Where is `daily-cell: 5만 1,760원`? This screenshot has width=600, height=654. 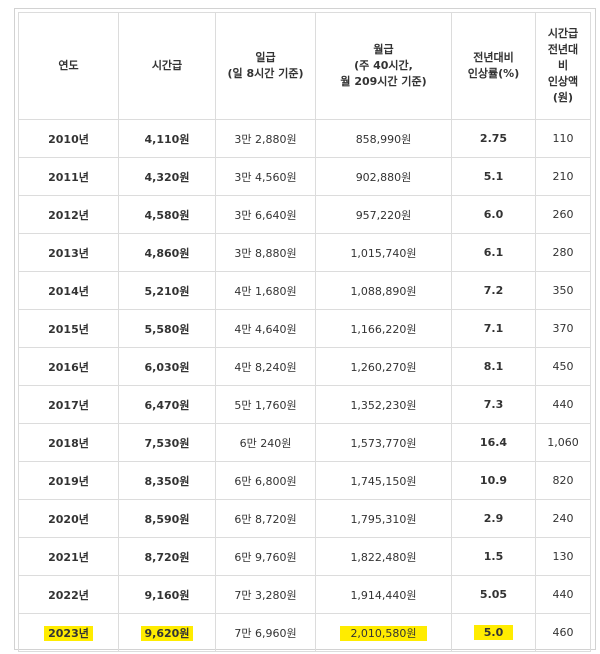
daily-cell: 5만 1,760원 is located at coordinates (265, 404).